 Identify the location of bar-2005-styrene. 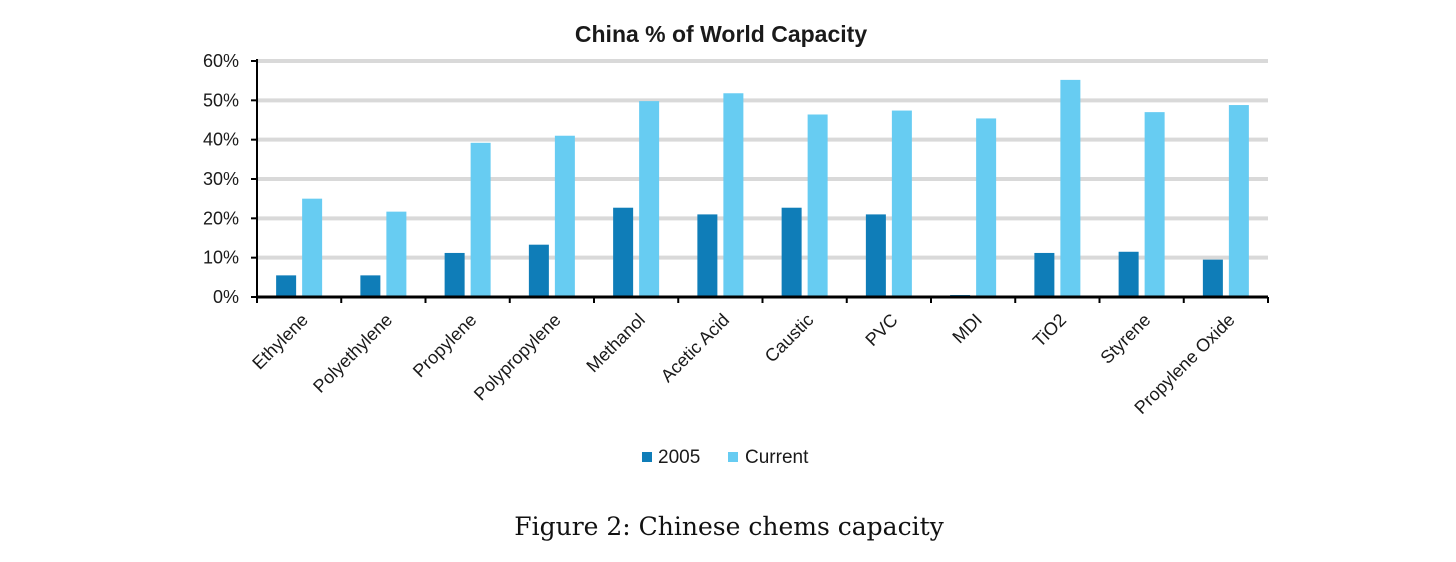
(1128, 274).